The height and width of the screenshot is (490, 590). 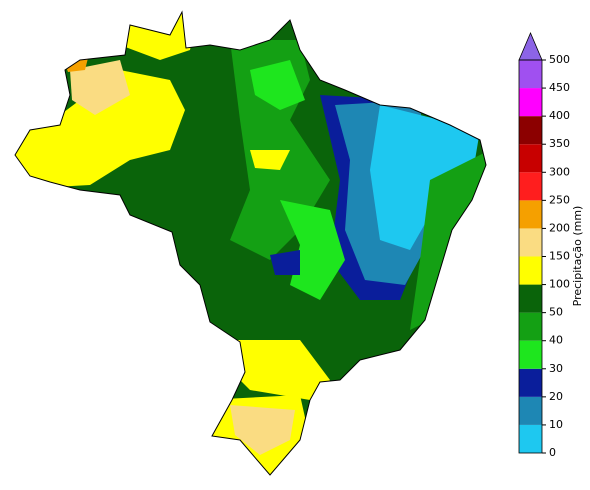 What do you see at coordinates (559, 227) in the screenshot?
I see `colorbar-tick-label: 200` at bounding box center [559, 227].